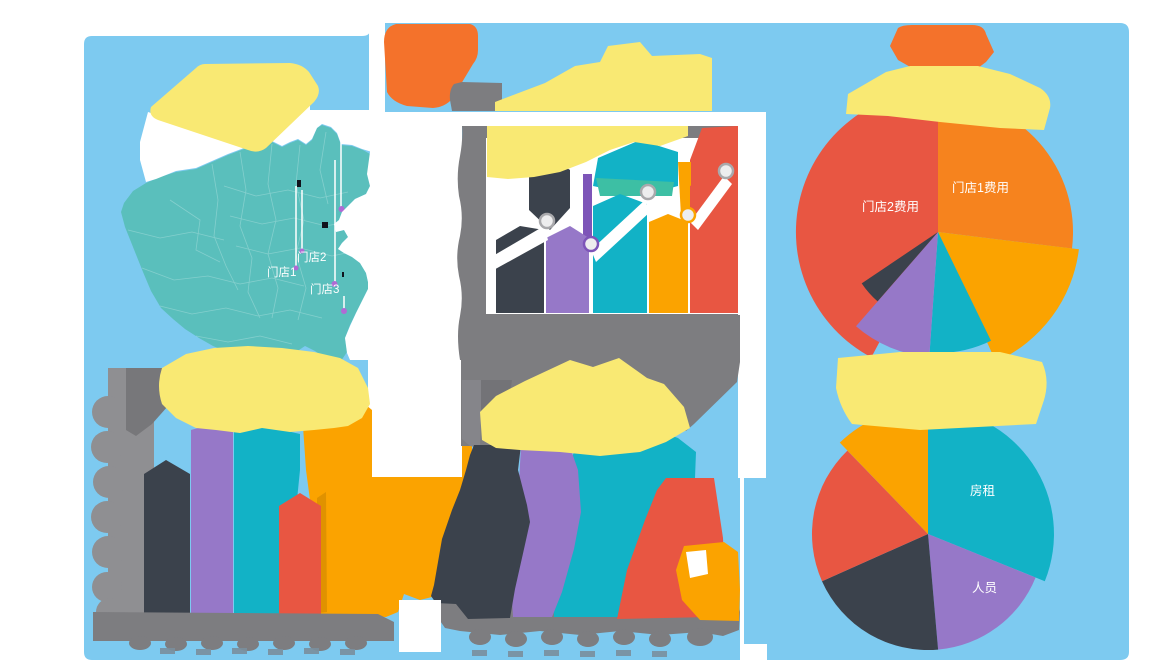  Describe the element at coordinates (890, 206) in the screenshot. I see `svg-text: 门店2费用` at that location.